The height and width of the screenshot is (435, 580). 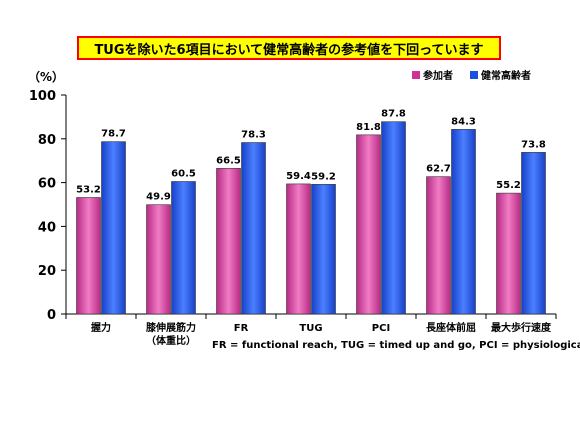 I want to click on x-tick-label: TUG, so click(x=310, y=328).